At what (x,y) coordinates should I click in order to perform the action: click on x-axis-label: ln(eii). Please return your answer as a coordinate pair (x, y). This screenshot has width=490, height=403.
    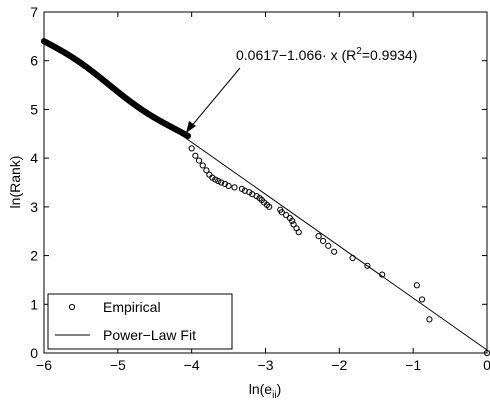
    Looking at the image, I should click on (265, 391).